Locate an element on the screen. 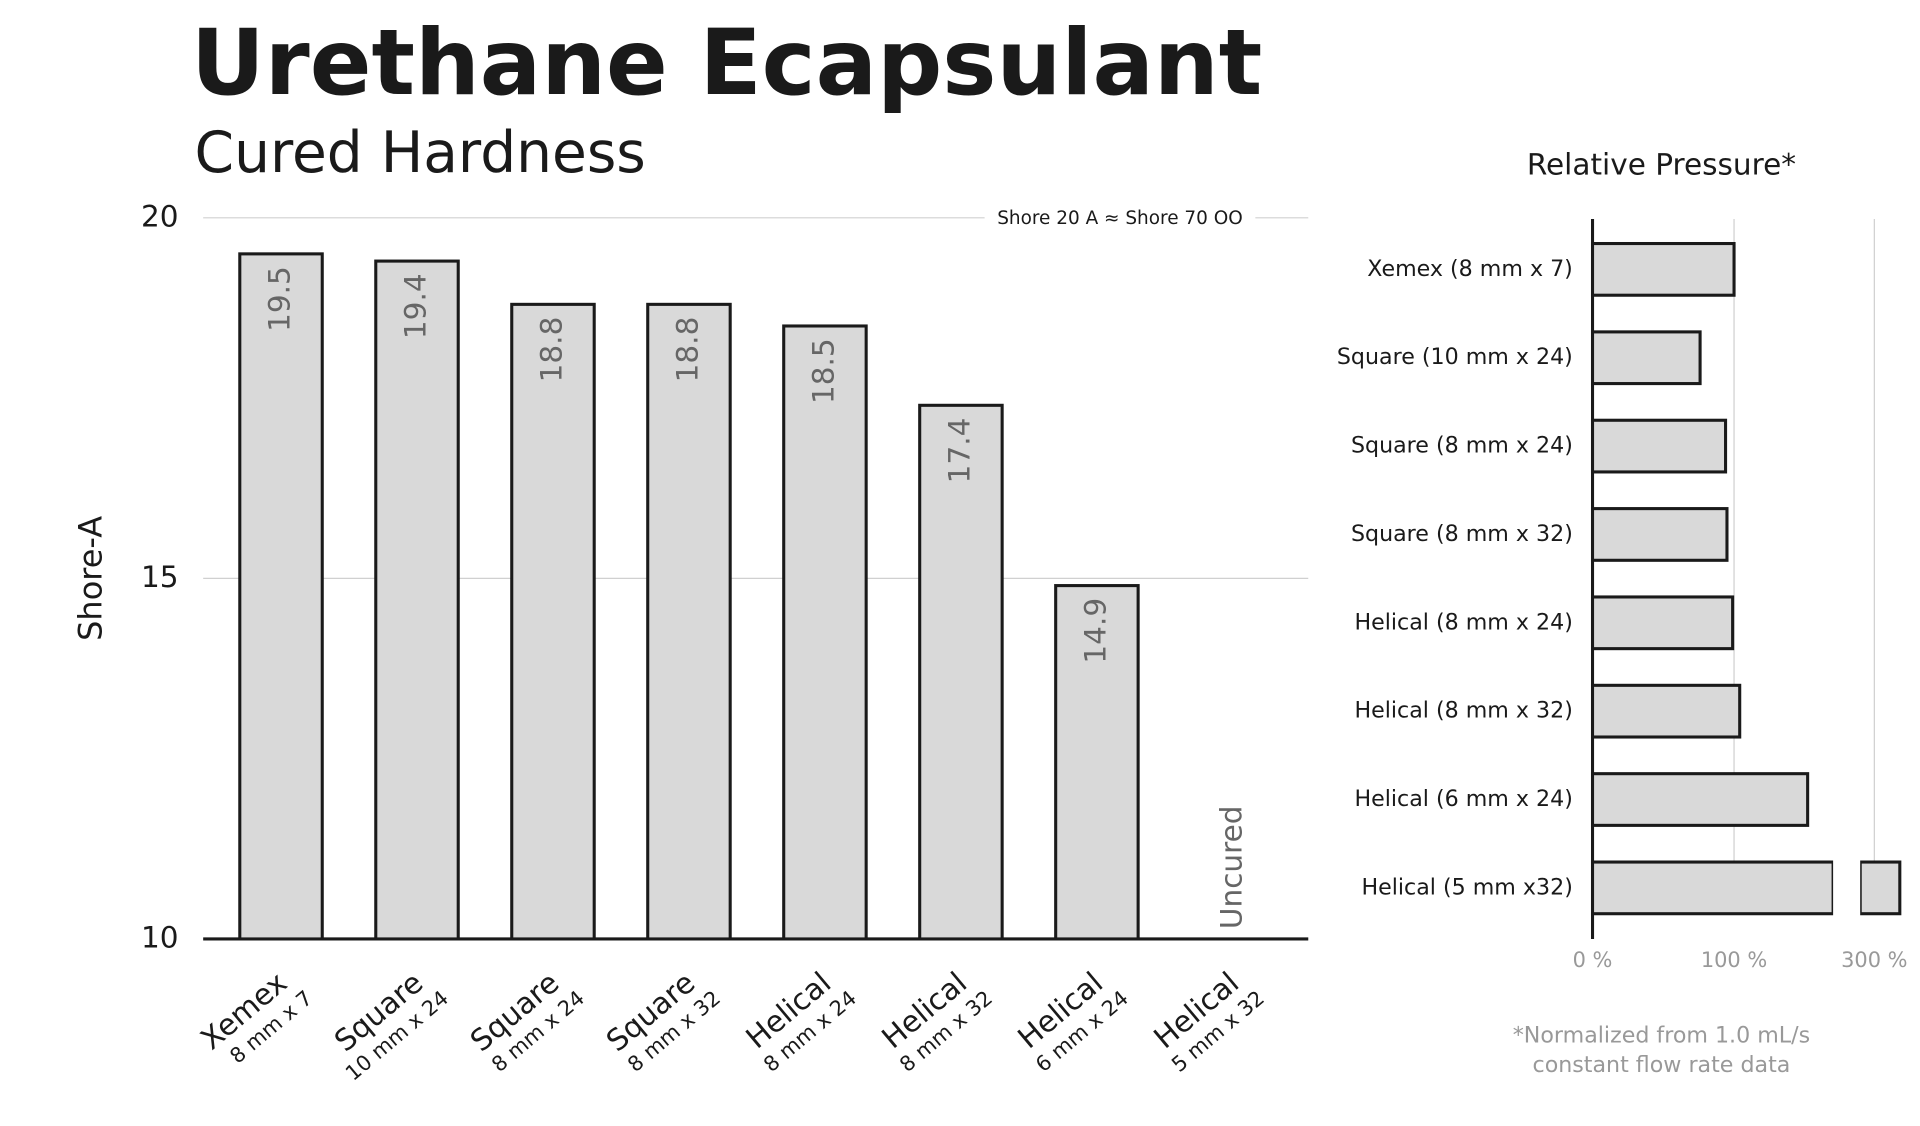 Image resolution: width=1920 pixels, height=1126 pixels. annotation: Shore 20 A ≈ Shore 70 OO is located at coordinates (1120, 218).